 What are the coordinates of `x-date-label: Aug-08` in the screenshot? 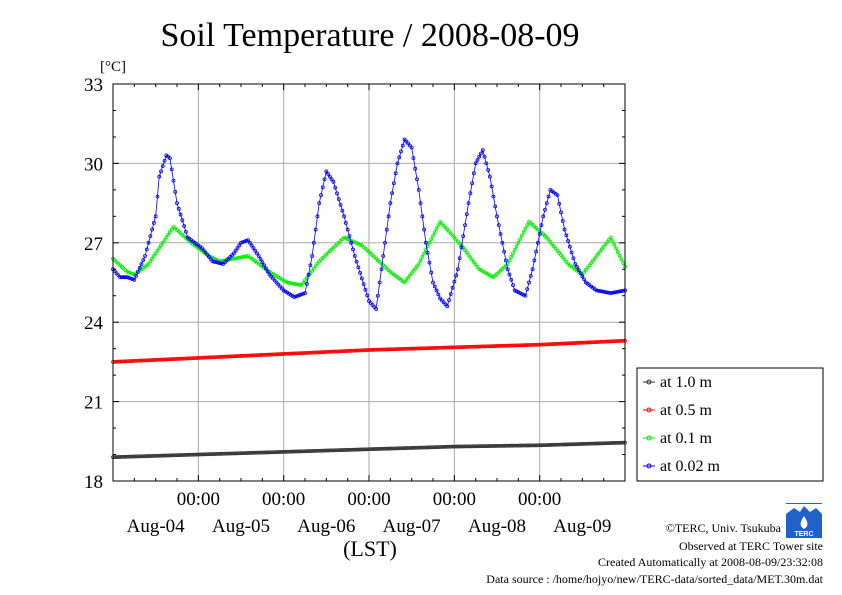 It's located at (497, 526).